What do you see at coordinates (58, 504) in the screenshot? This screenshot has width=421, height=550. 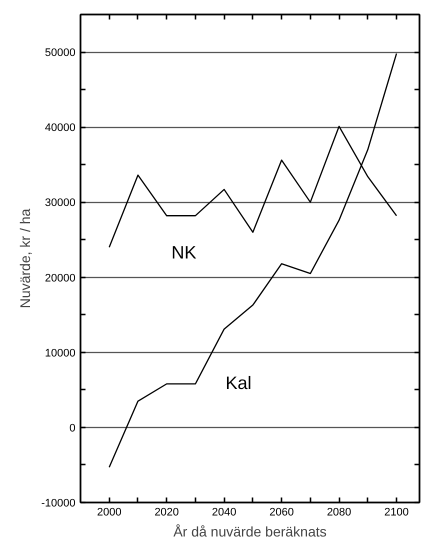 I see `y-tick-label: -10000` at bounding box center [58, 504].